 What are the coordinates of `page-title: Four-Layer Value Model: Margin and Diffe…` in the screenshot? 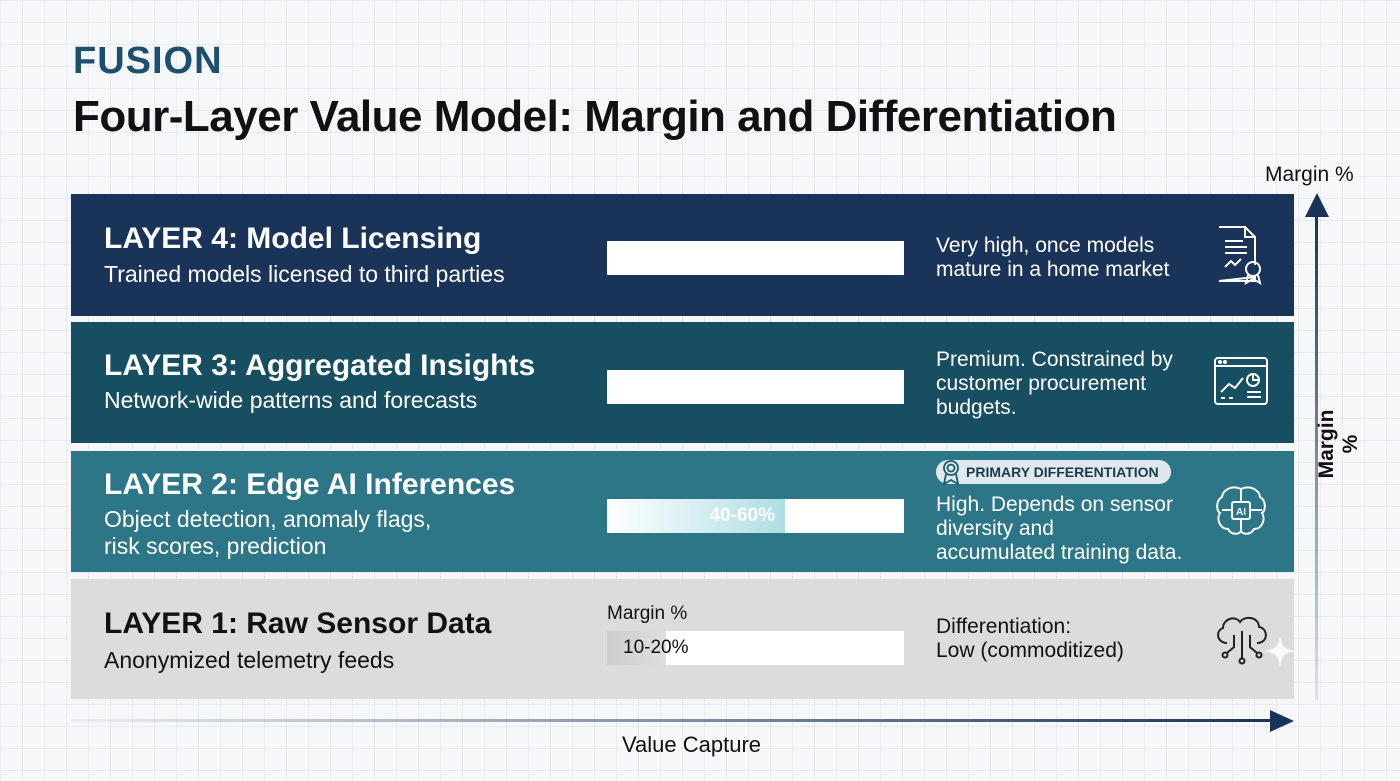 It's located at (595, 116).